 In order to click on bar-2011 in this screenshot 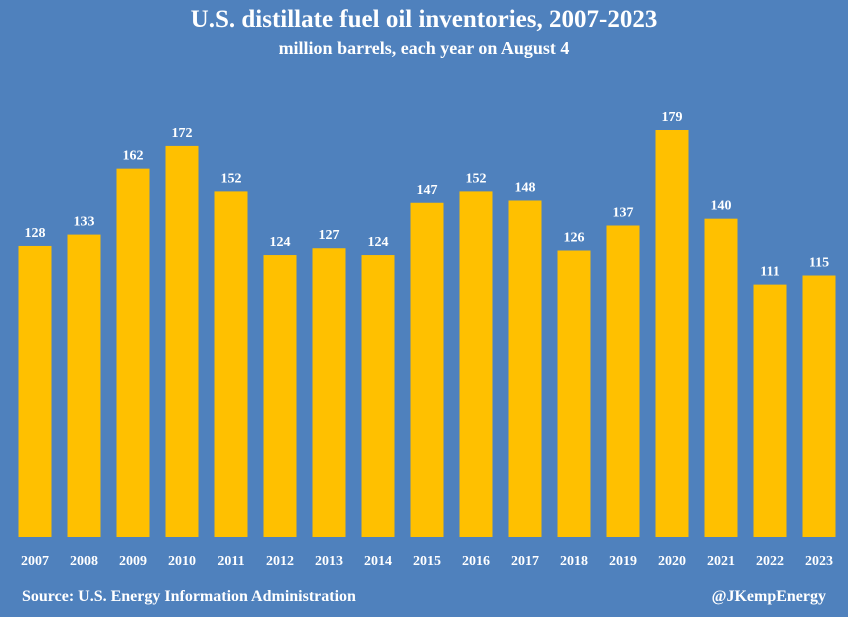, I will do `click(231, 364)`.